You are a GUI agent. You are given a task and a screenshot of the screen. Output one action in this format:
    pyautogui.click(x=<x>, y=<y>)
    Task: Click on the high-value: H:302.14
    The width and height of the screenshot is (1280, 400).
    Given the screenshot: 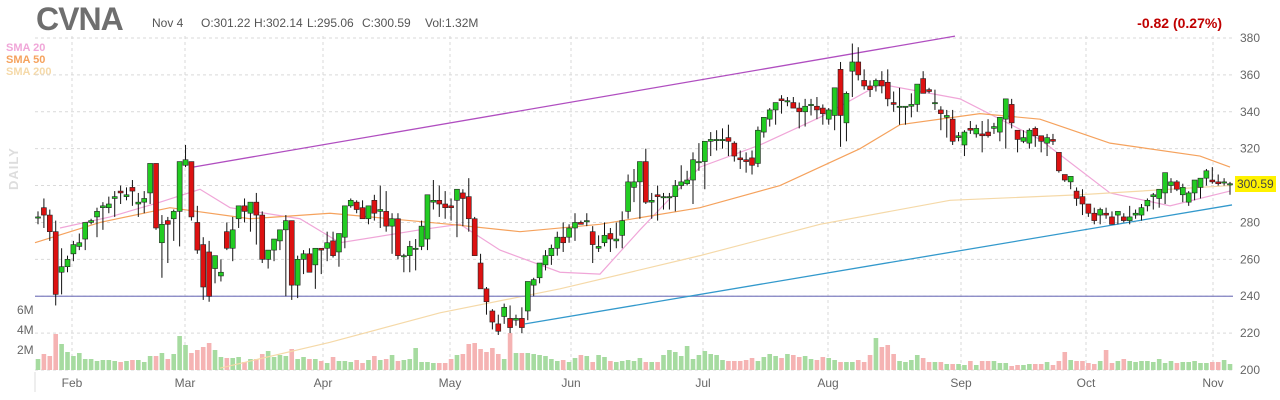 What is the action you would take?
    pyautogui.click(x=278, y=23)
    